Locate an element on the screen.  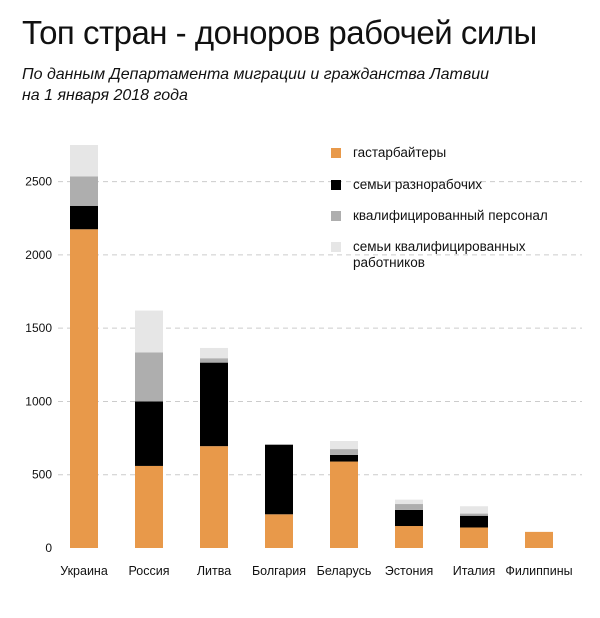
bar-segment-4-семьи-разнорабочих is located at coordinates (279, 479).